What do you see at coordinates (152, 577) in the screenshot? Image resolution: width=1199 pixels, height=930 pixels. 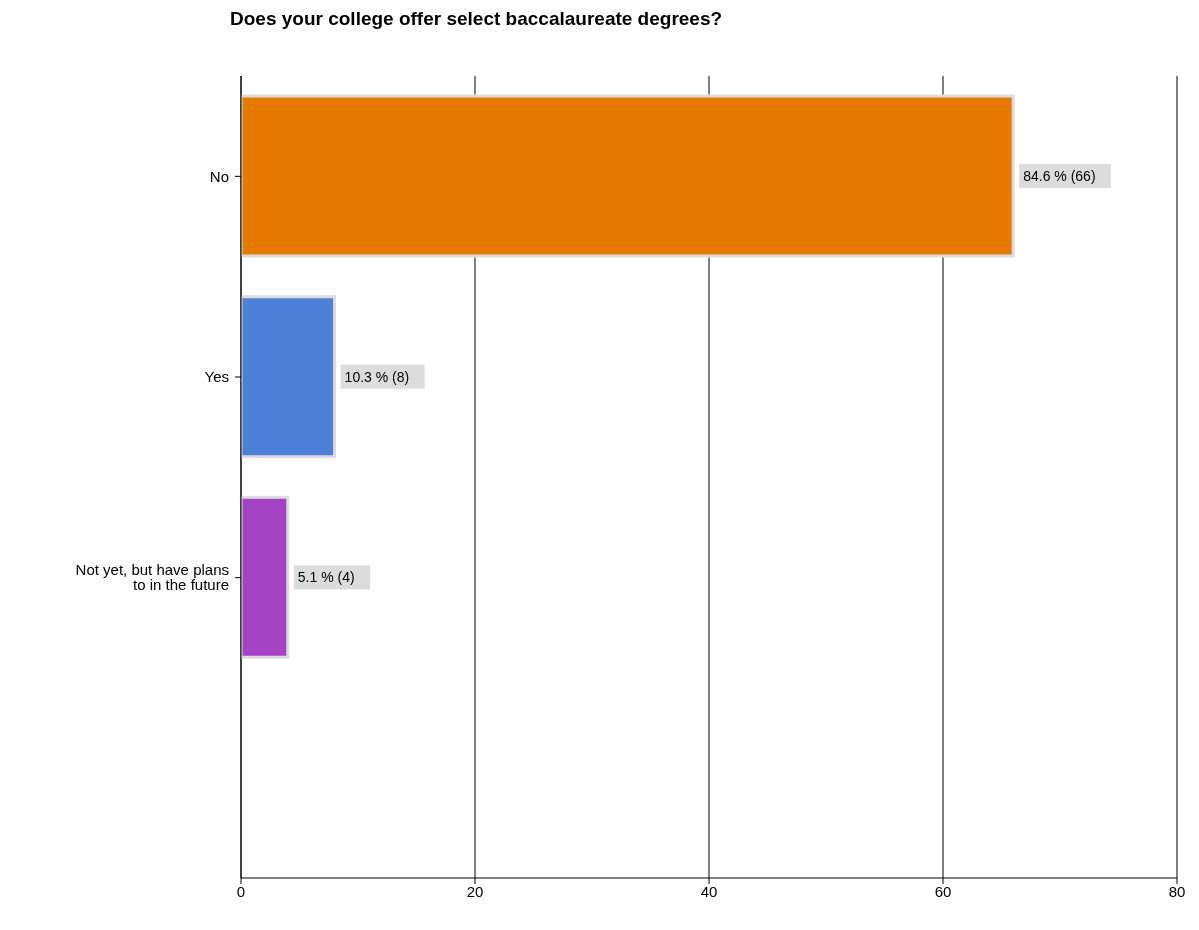 I see `y-tick-label: Not yet, but have plans to in the future` at bounding box center [152, 577].